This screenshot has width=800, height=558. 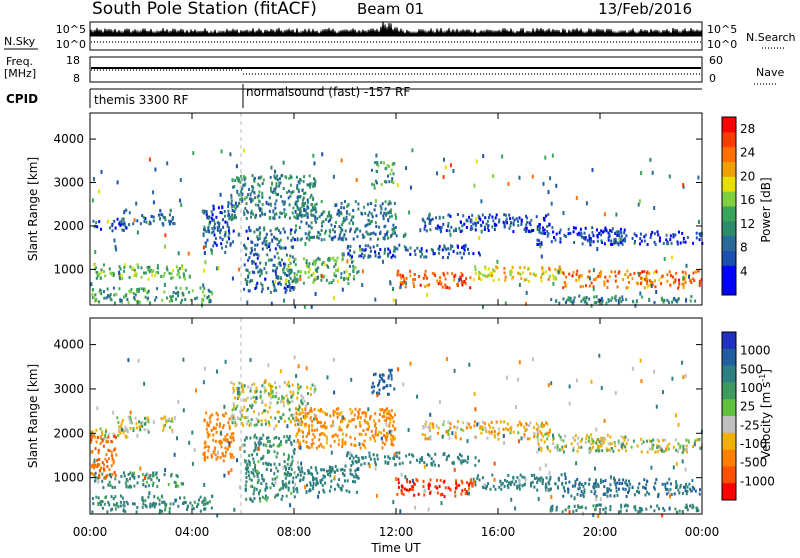 I want to click on colorbar-swatch, so click(x=729, y=273).